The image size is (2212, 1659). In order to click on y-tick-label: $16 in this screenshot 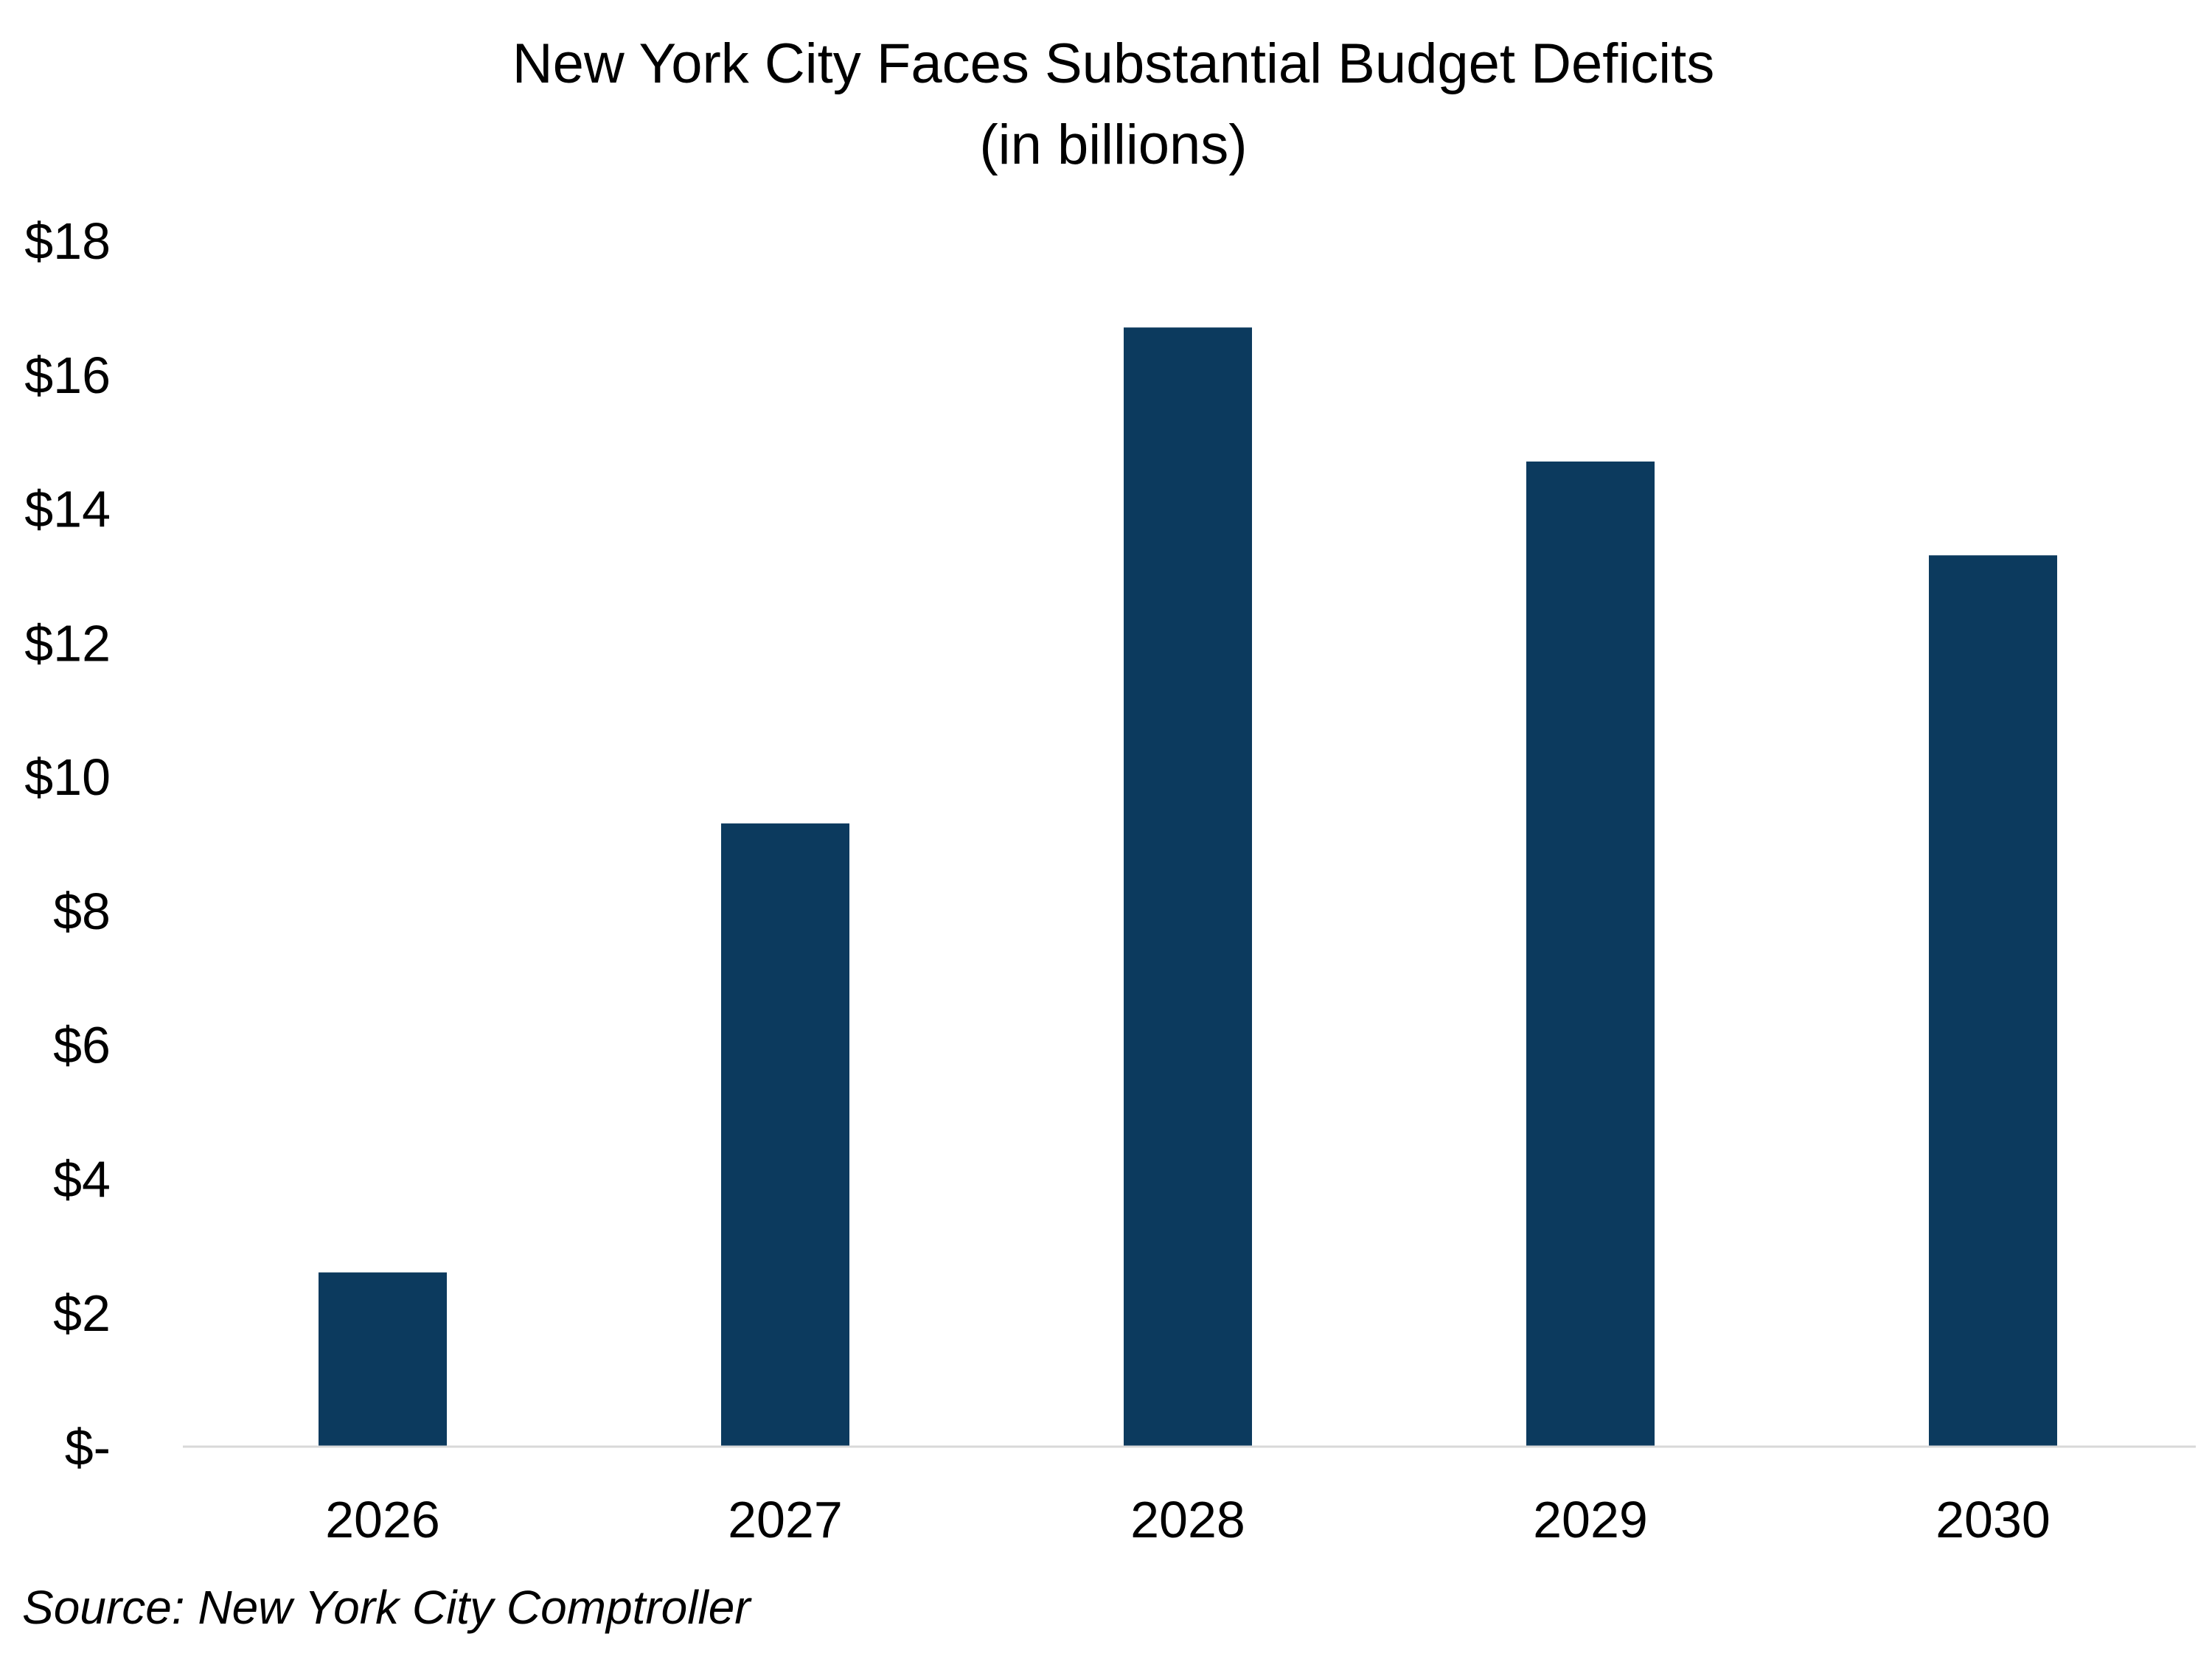, I will do `click(67, 375)`.